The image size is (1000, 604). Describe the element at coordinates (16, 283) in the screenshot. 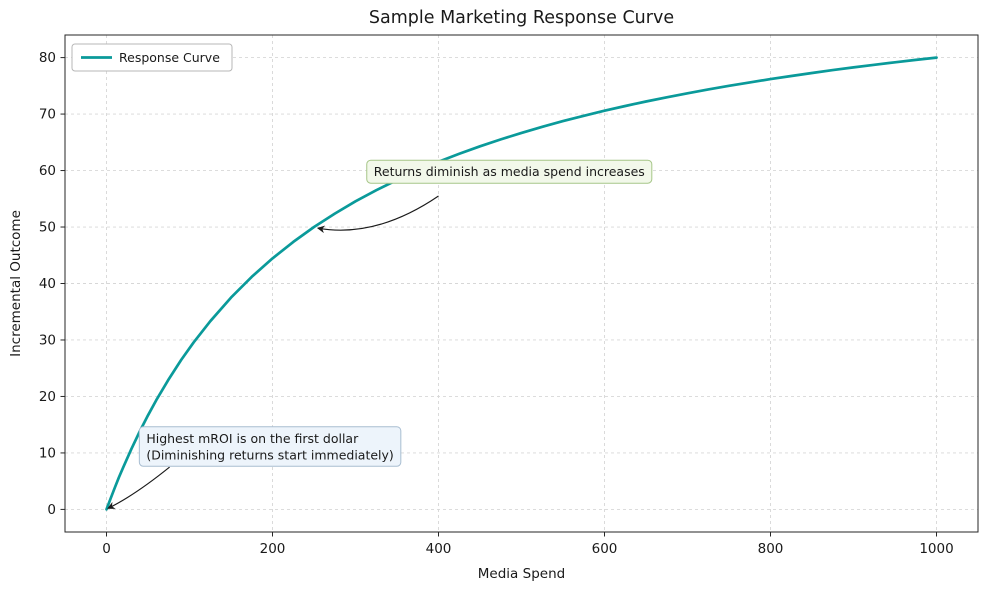

I see `y-axis-label: Incremental Outcome` at that location.